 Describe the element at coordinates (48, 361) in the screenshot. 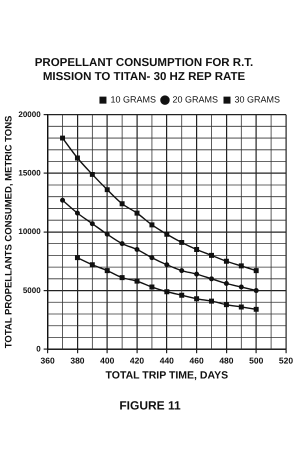

I see `x-tick-label: 360` at that location.